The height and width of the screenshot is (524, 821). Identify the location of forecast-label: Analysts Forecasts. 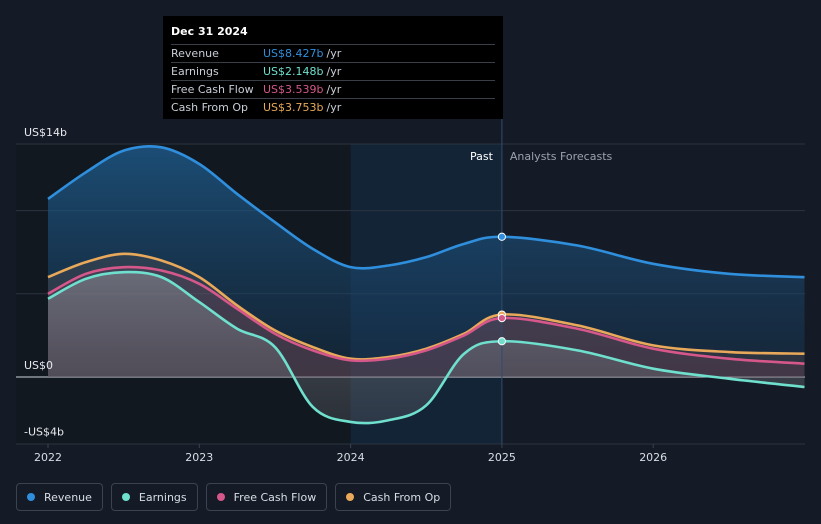
(561, 156).